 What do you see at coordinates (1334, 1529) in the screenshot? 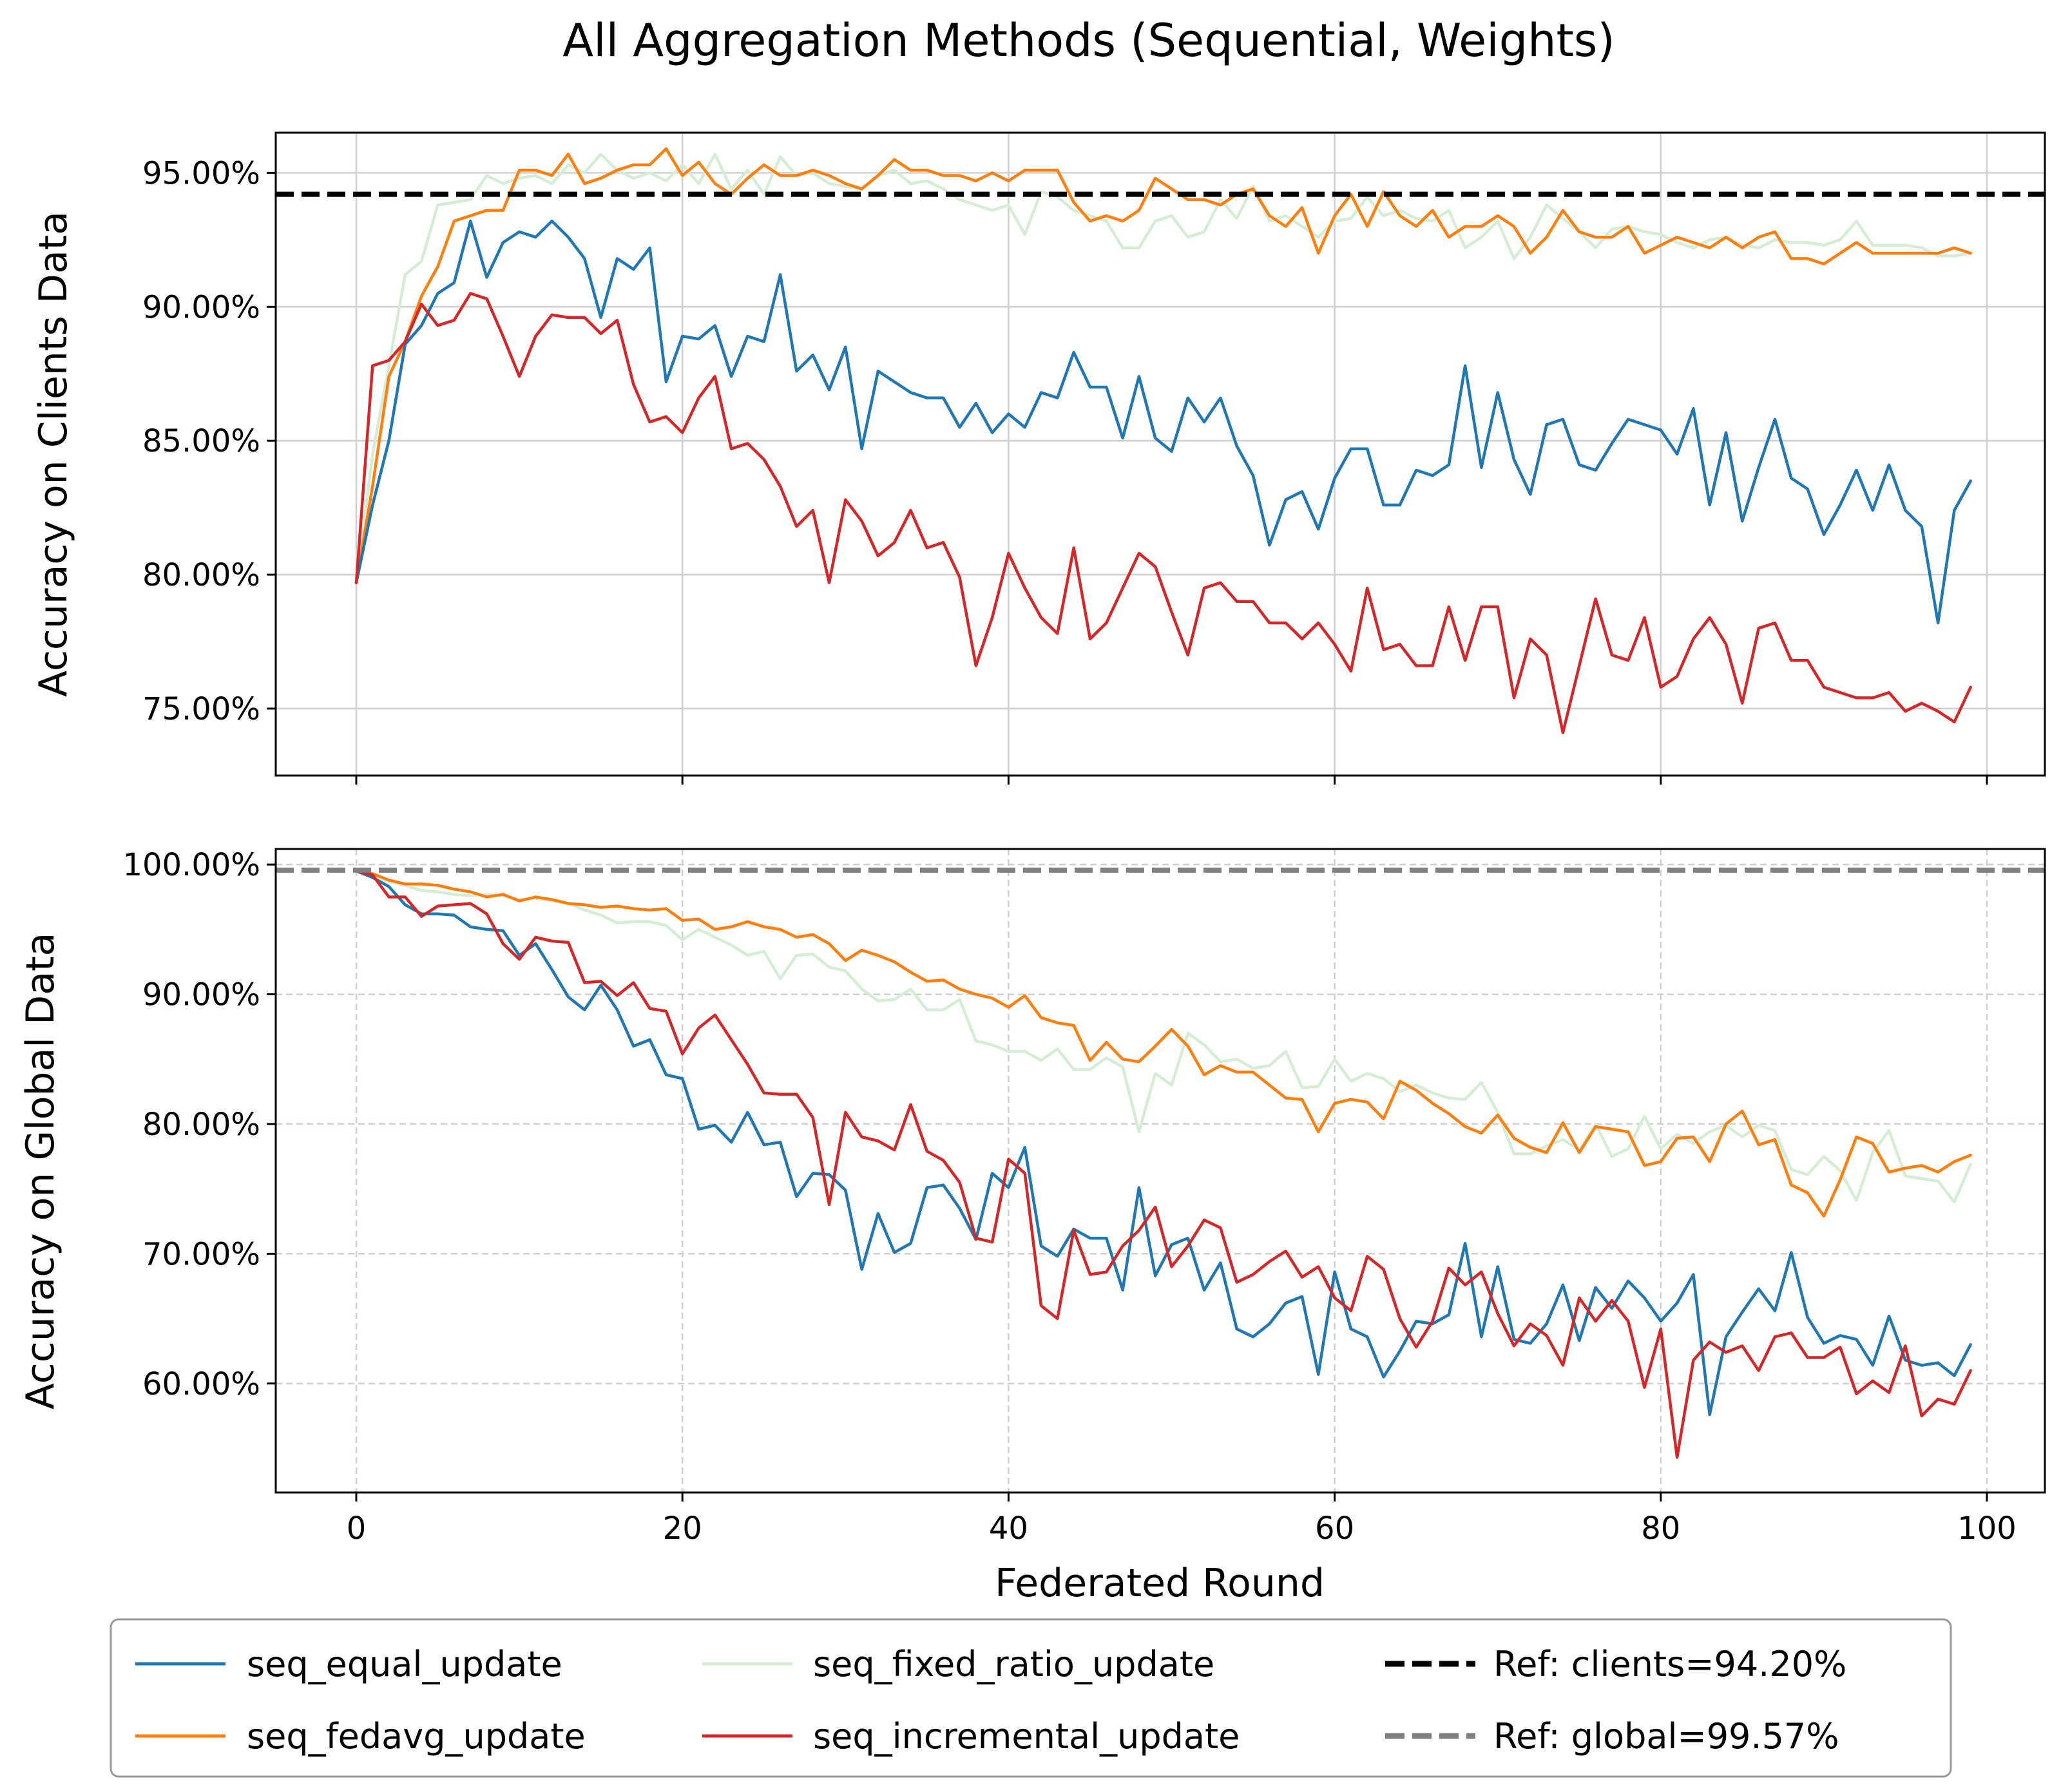
I see `x-tick-label: 60` at bounding box center [1334, 1529].